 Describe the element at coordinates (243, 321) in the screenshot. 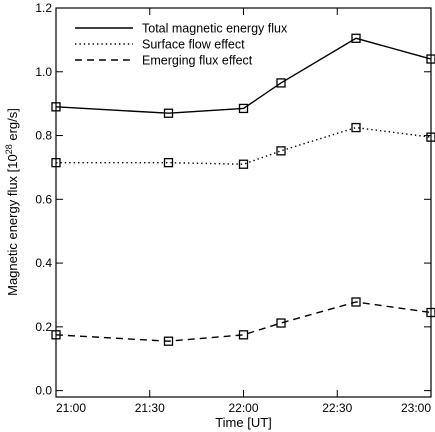

I see `series-line-dashed` at that location.